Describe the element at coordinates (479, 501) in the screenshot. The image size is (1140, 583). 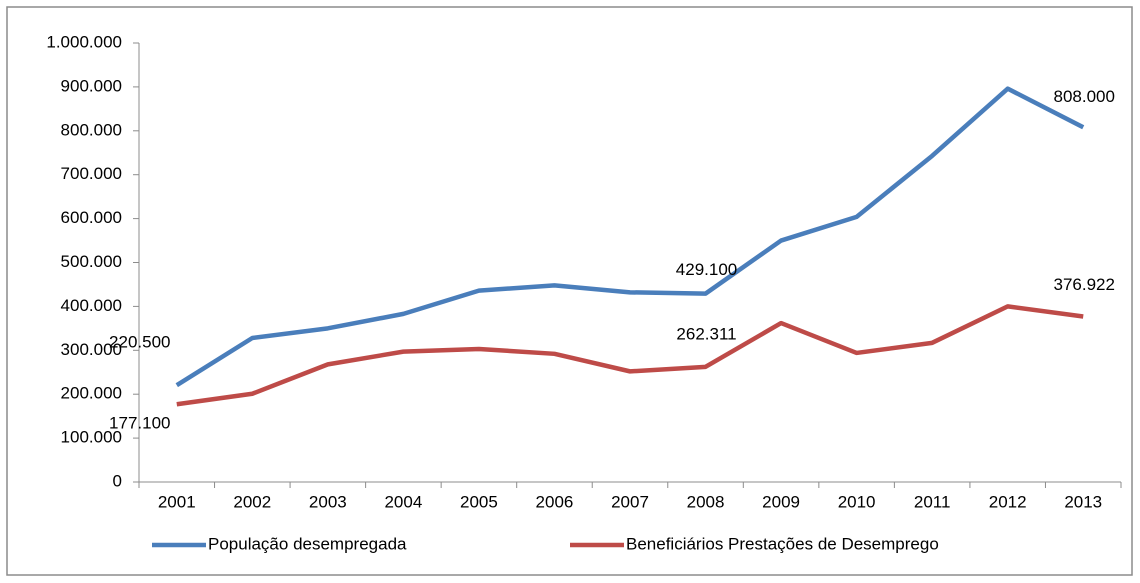
I see `x-tick-label: 2005` at that location.